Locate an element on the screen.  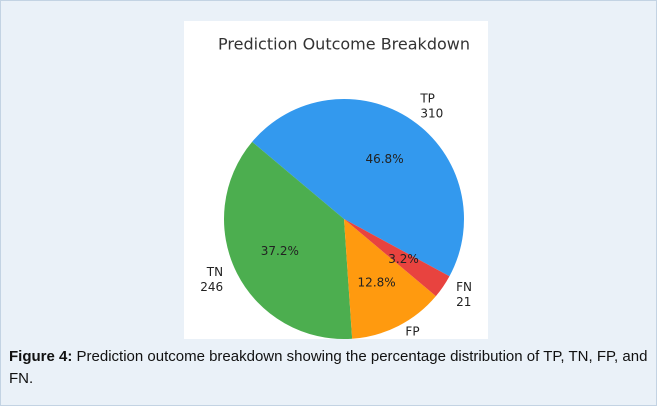
count-label: 246 is located at coordinates (211, 287).